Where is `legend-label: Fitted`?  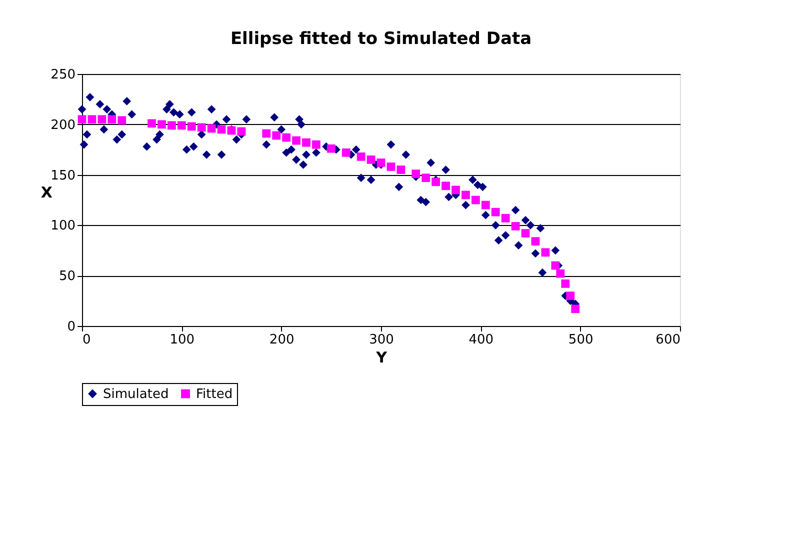
legend-label: Fitted is located at coordinates (214, 394).